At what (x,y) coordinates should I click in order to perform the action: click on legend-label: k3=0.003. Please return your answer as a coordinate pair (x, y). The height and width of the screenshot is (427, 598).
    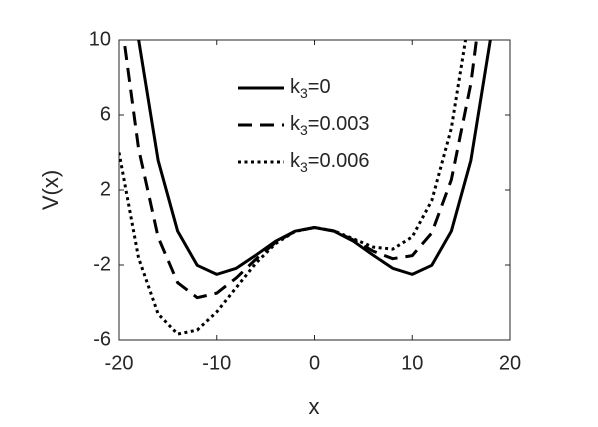
    Looking at the image, I should click on (330, 125).